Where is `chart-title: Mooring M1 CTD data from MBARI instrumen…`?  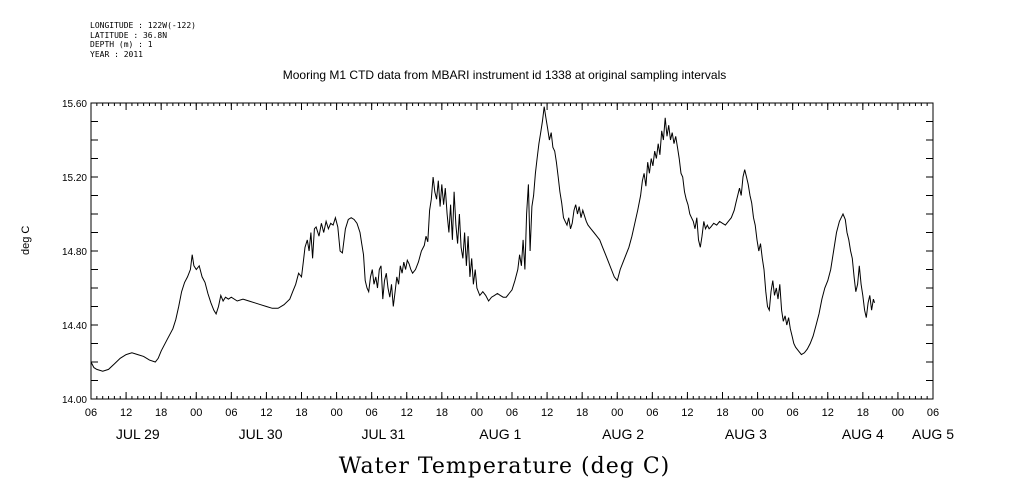 chart-title: Mooring M1 CTD data from MBARI instrumen… is located at coordinates (504, 75).